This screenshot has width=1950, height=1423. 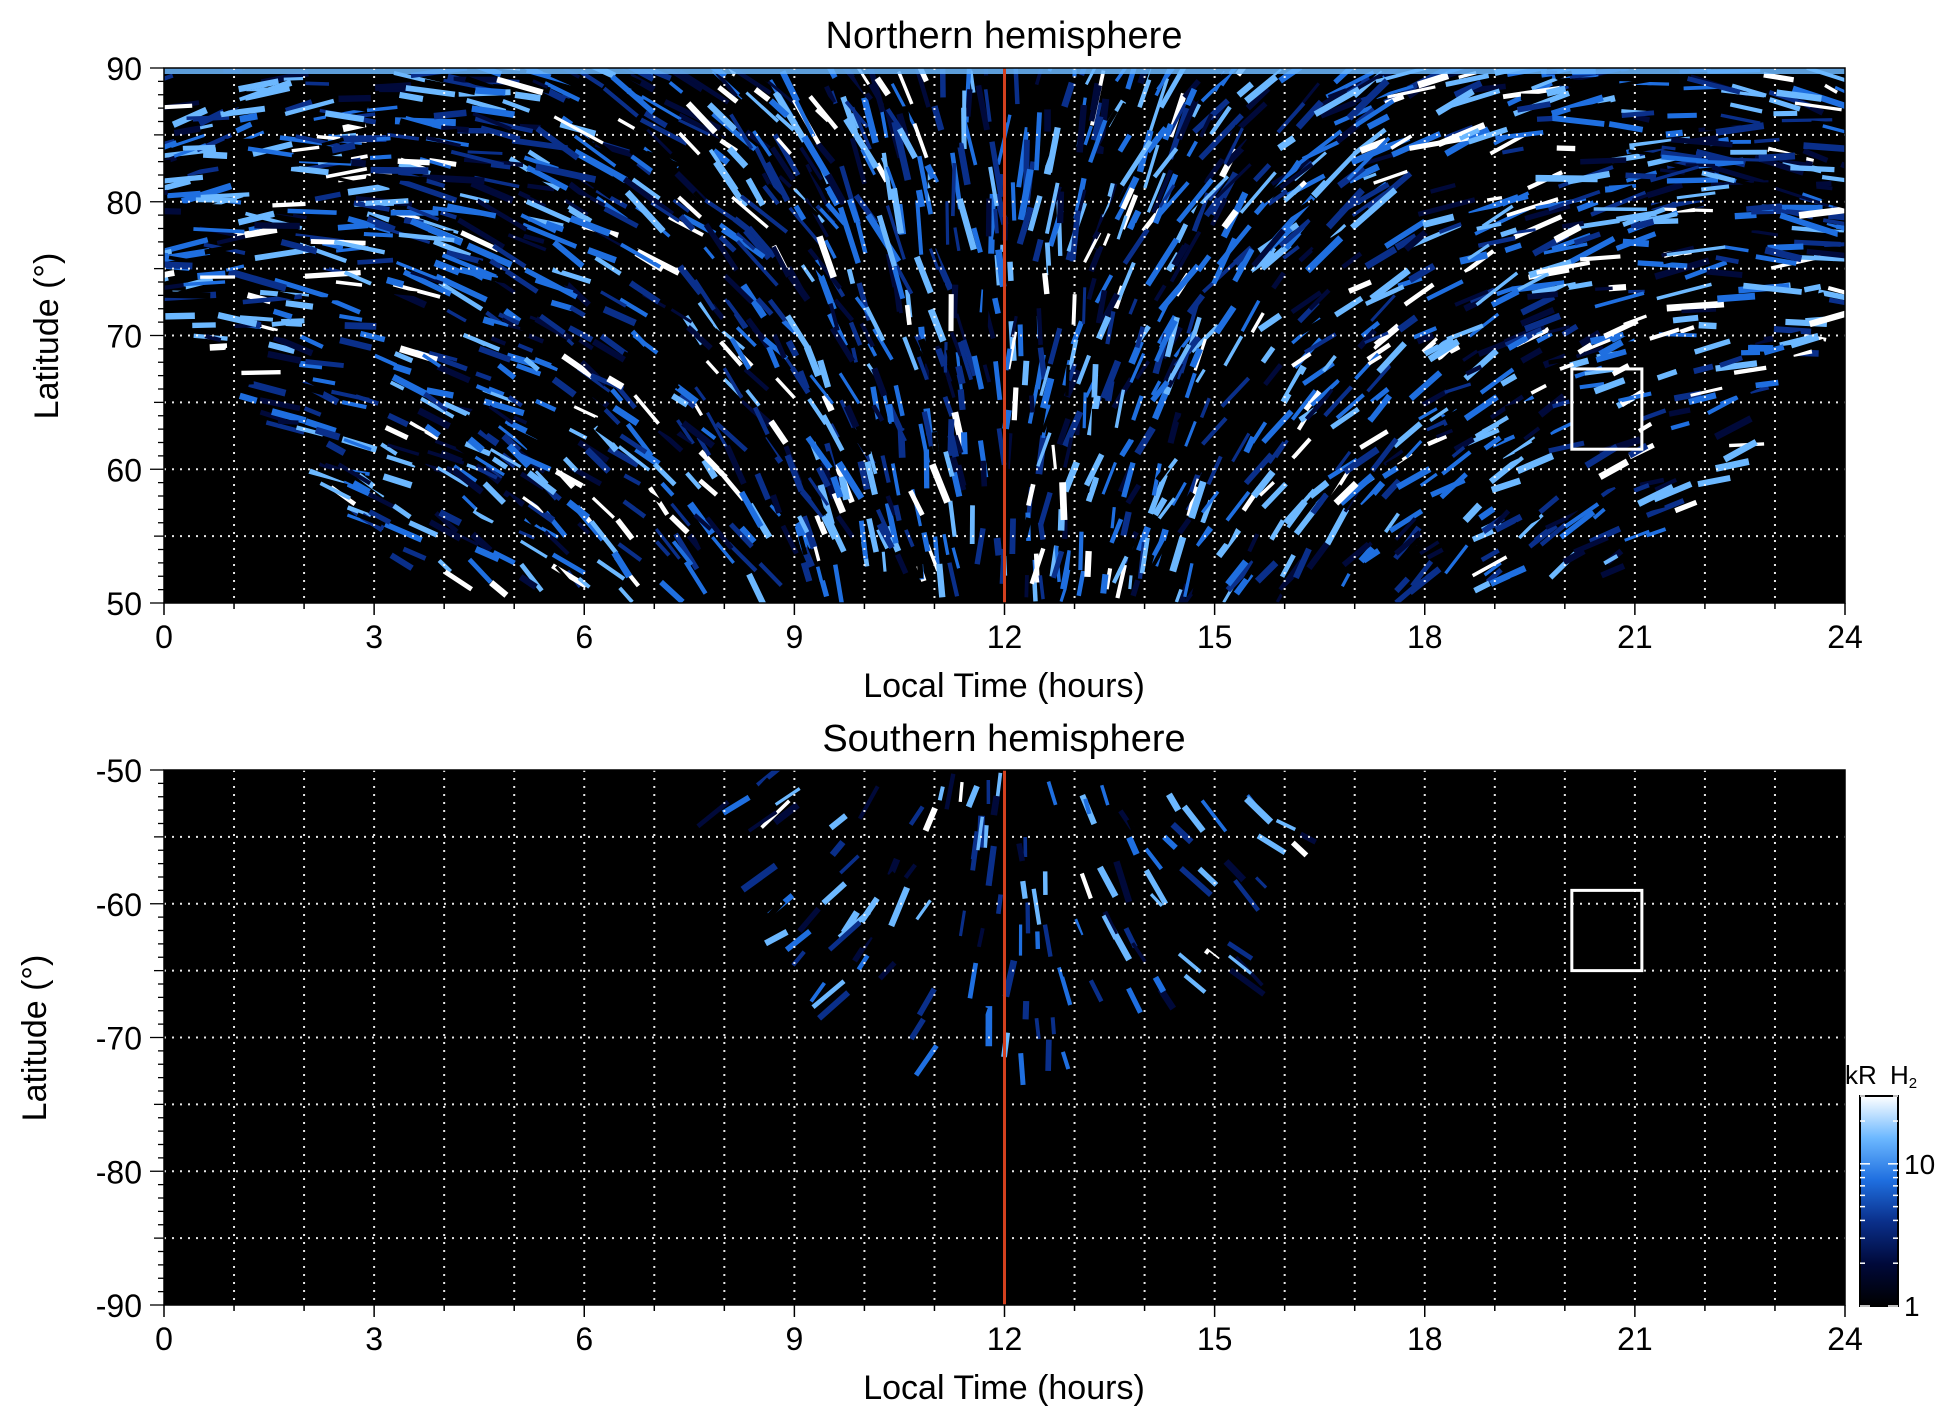 I want to click on x-tick-label: 24, so click(x=1845, y=1339).